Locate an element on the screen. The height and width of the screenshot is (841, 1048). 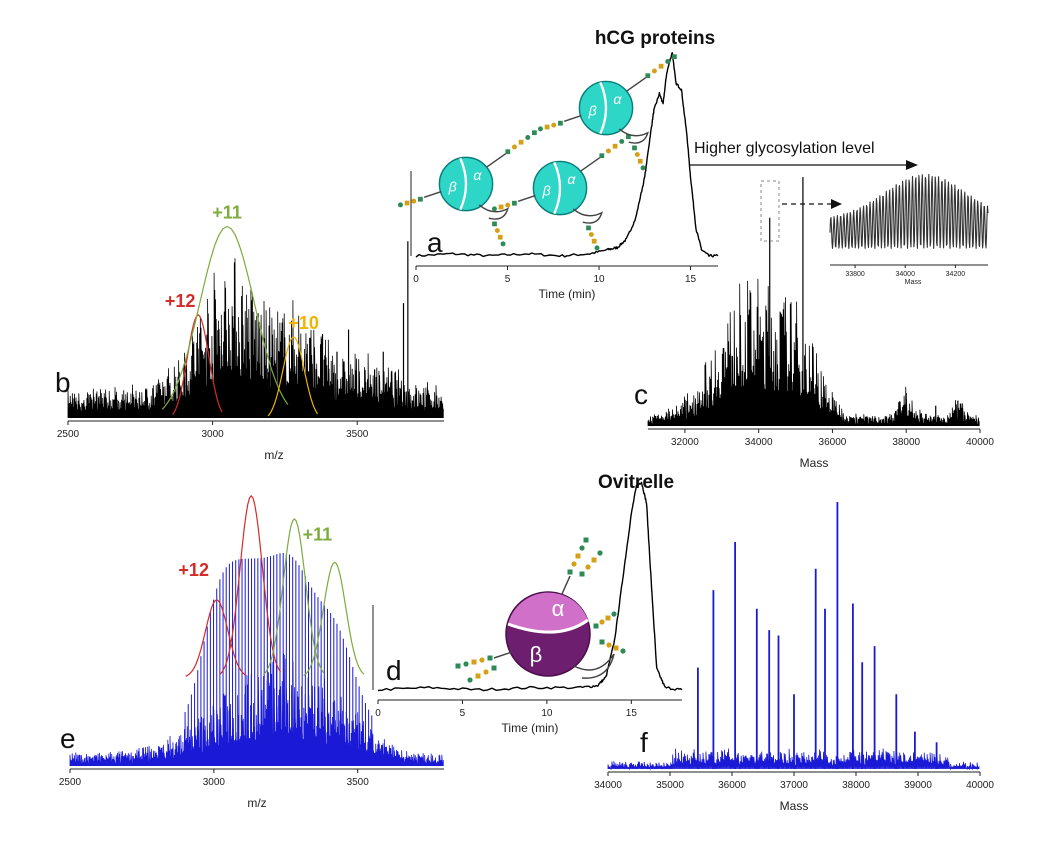
ovitrelle-title: Ovitrelle is located at coordinates (636, 482).